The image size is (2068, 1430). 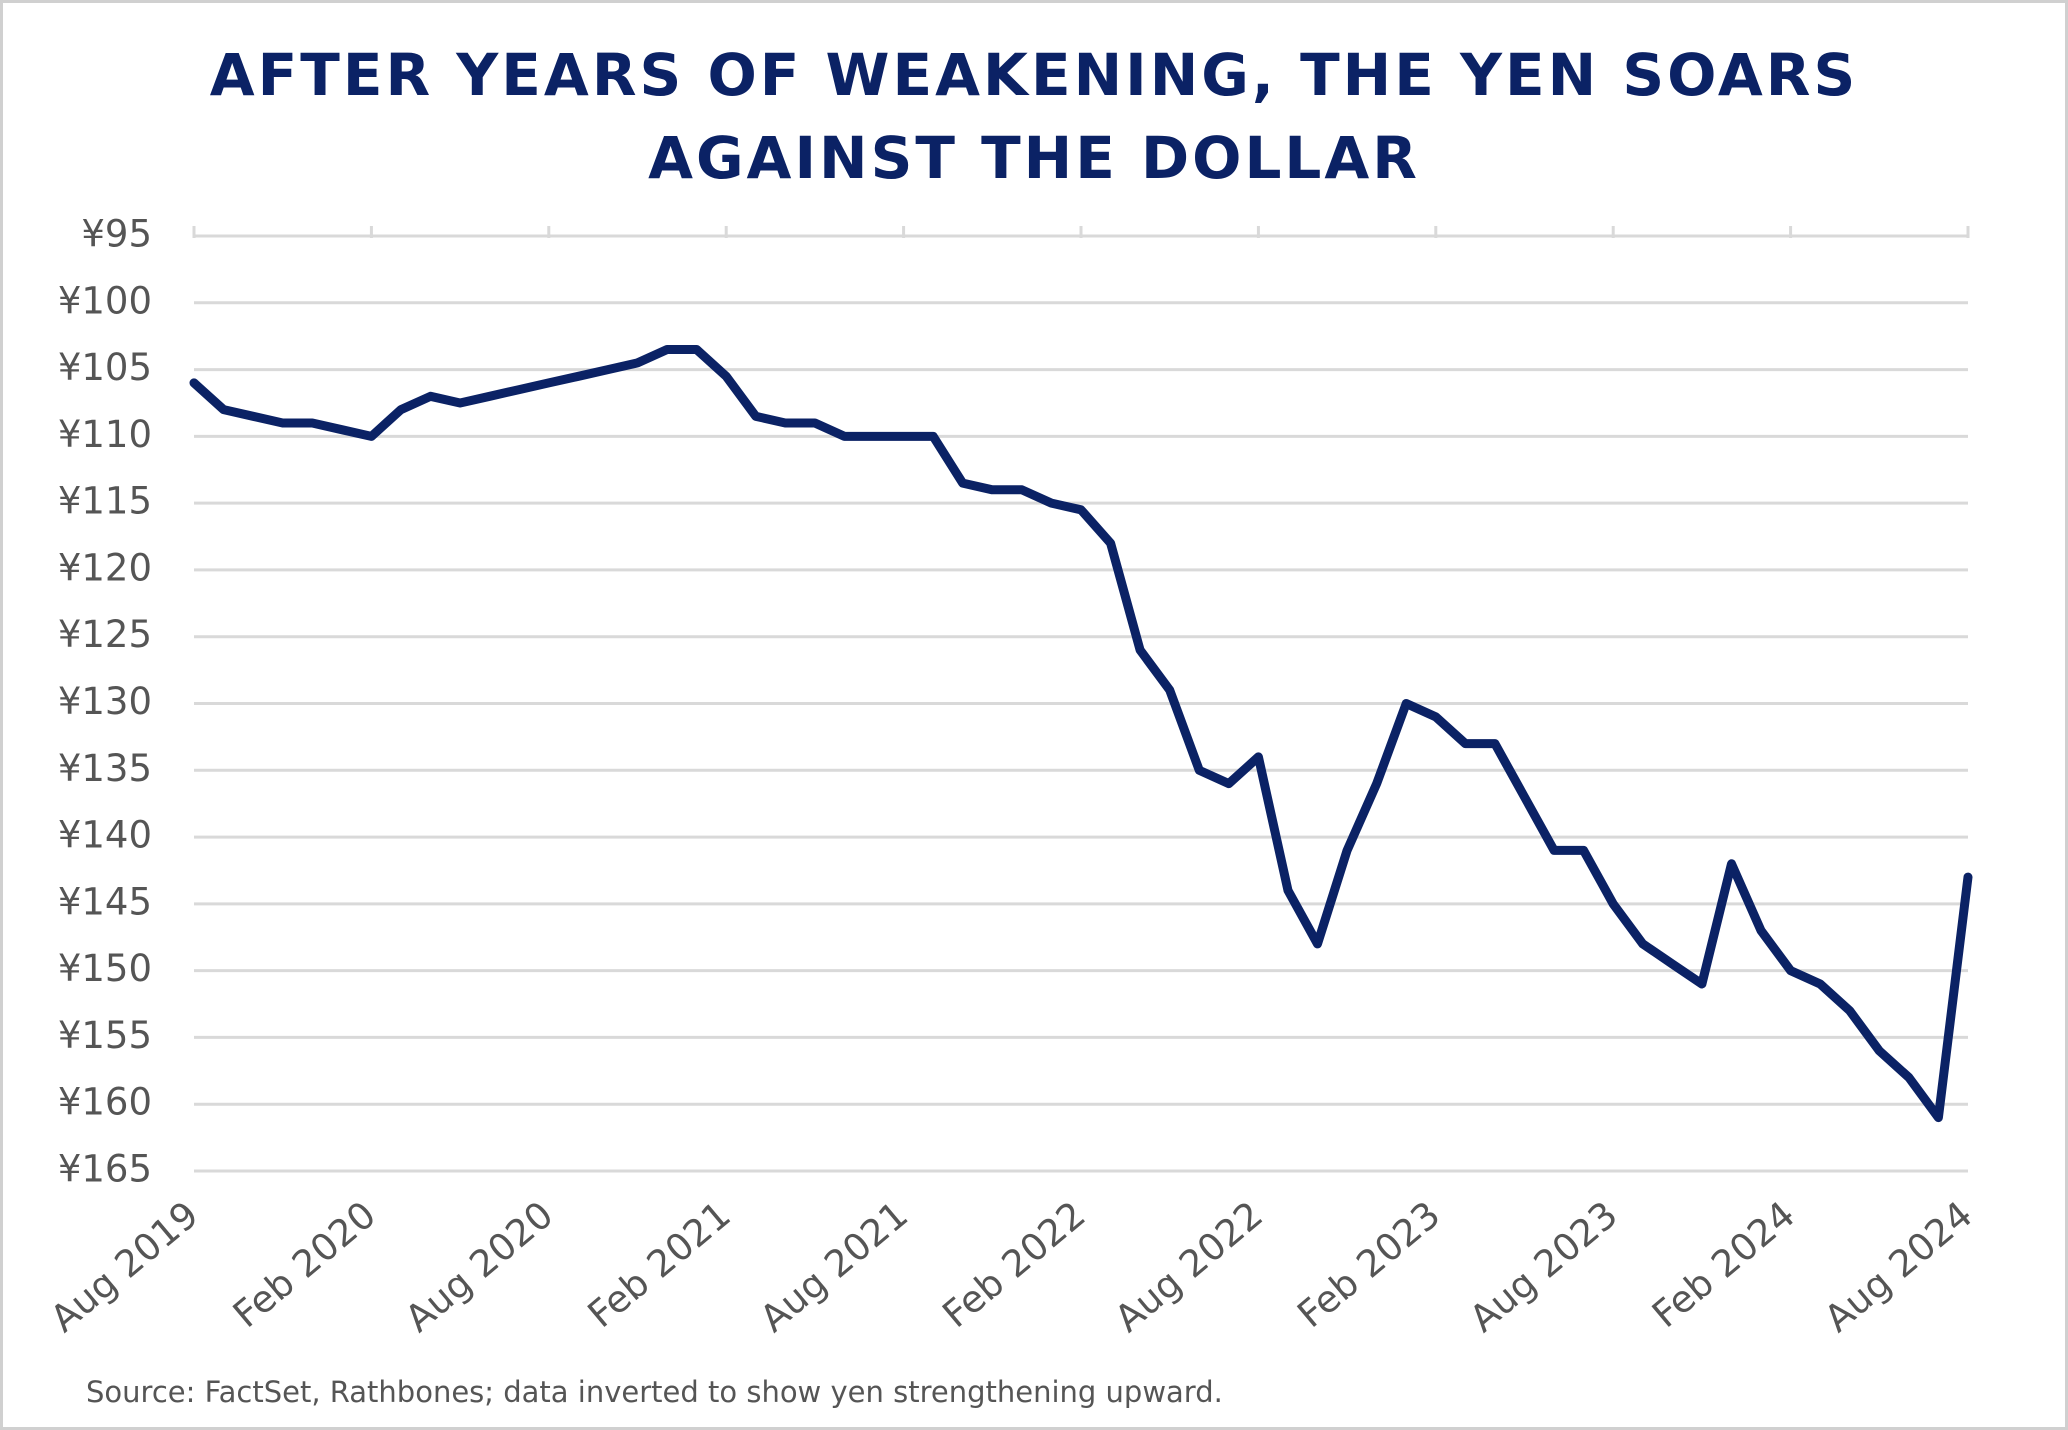 What do you see at coordinates (105, 835) in the screenshot?
I see `y-tick-label: ¥140` at bounding box center [105, 835].